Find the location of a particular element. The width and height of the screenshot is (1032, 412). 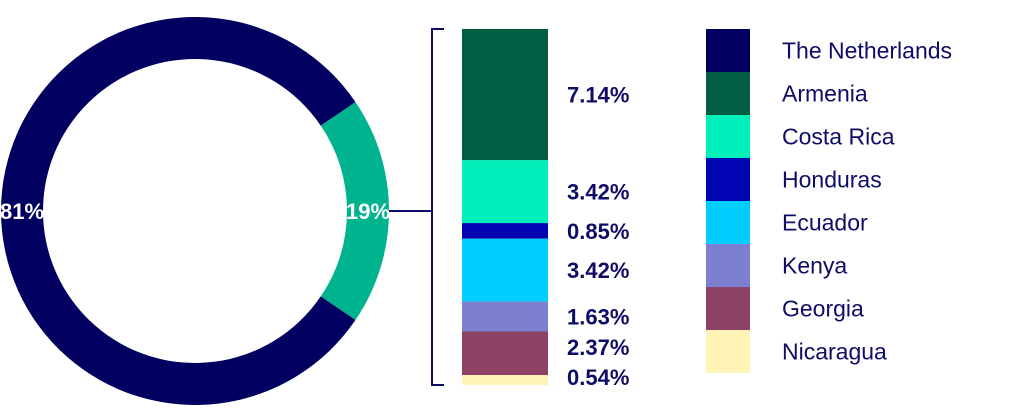

donut-slice is located at coordinates (355, 211).